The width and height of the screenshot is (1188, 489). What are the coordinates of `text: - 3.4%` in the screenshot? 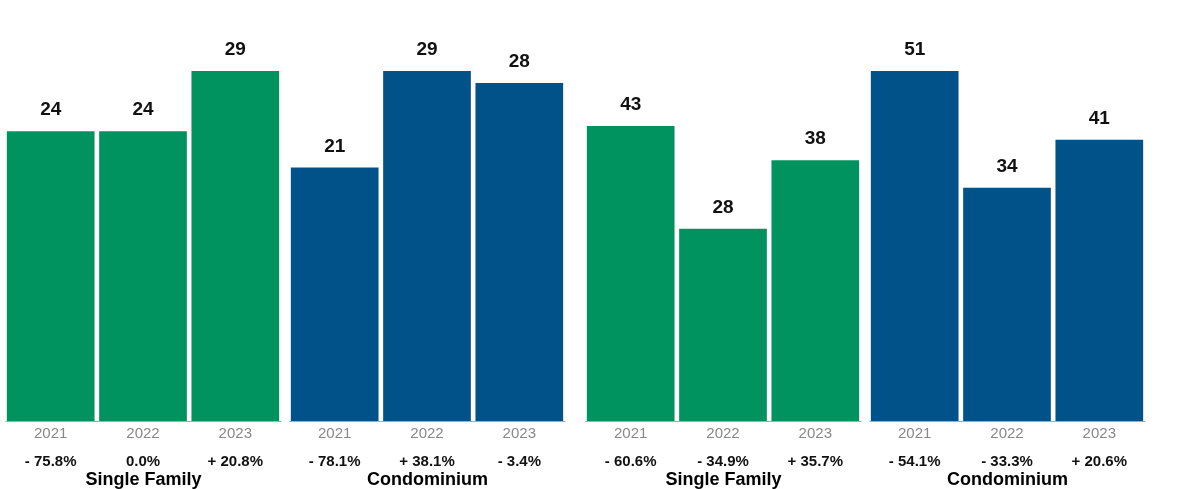 It's located at (519, 460).